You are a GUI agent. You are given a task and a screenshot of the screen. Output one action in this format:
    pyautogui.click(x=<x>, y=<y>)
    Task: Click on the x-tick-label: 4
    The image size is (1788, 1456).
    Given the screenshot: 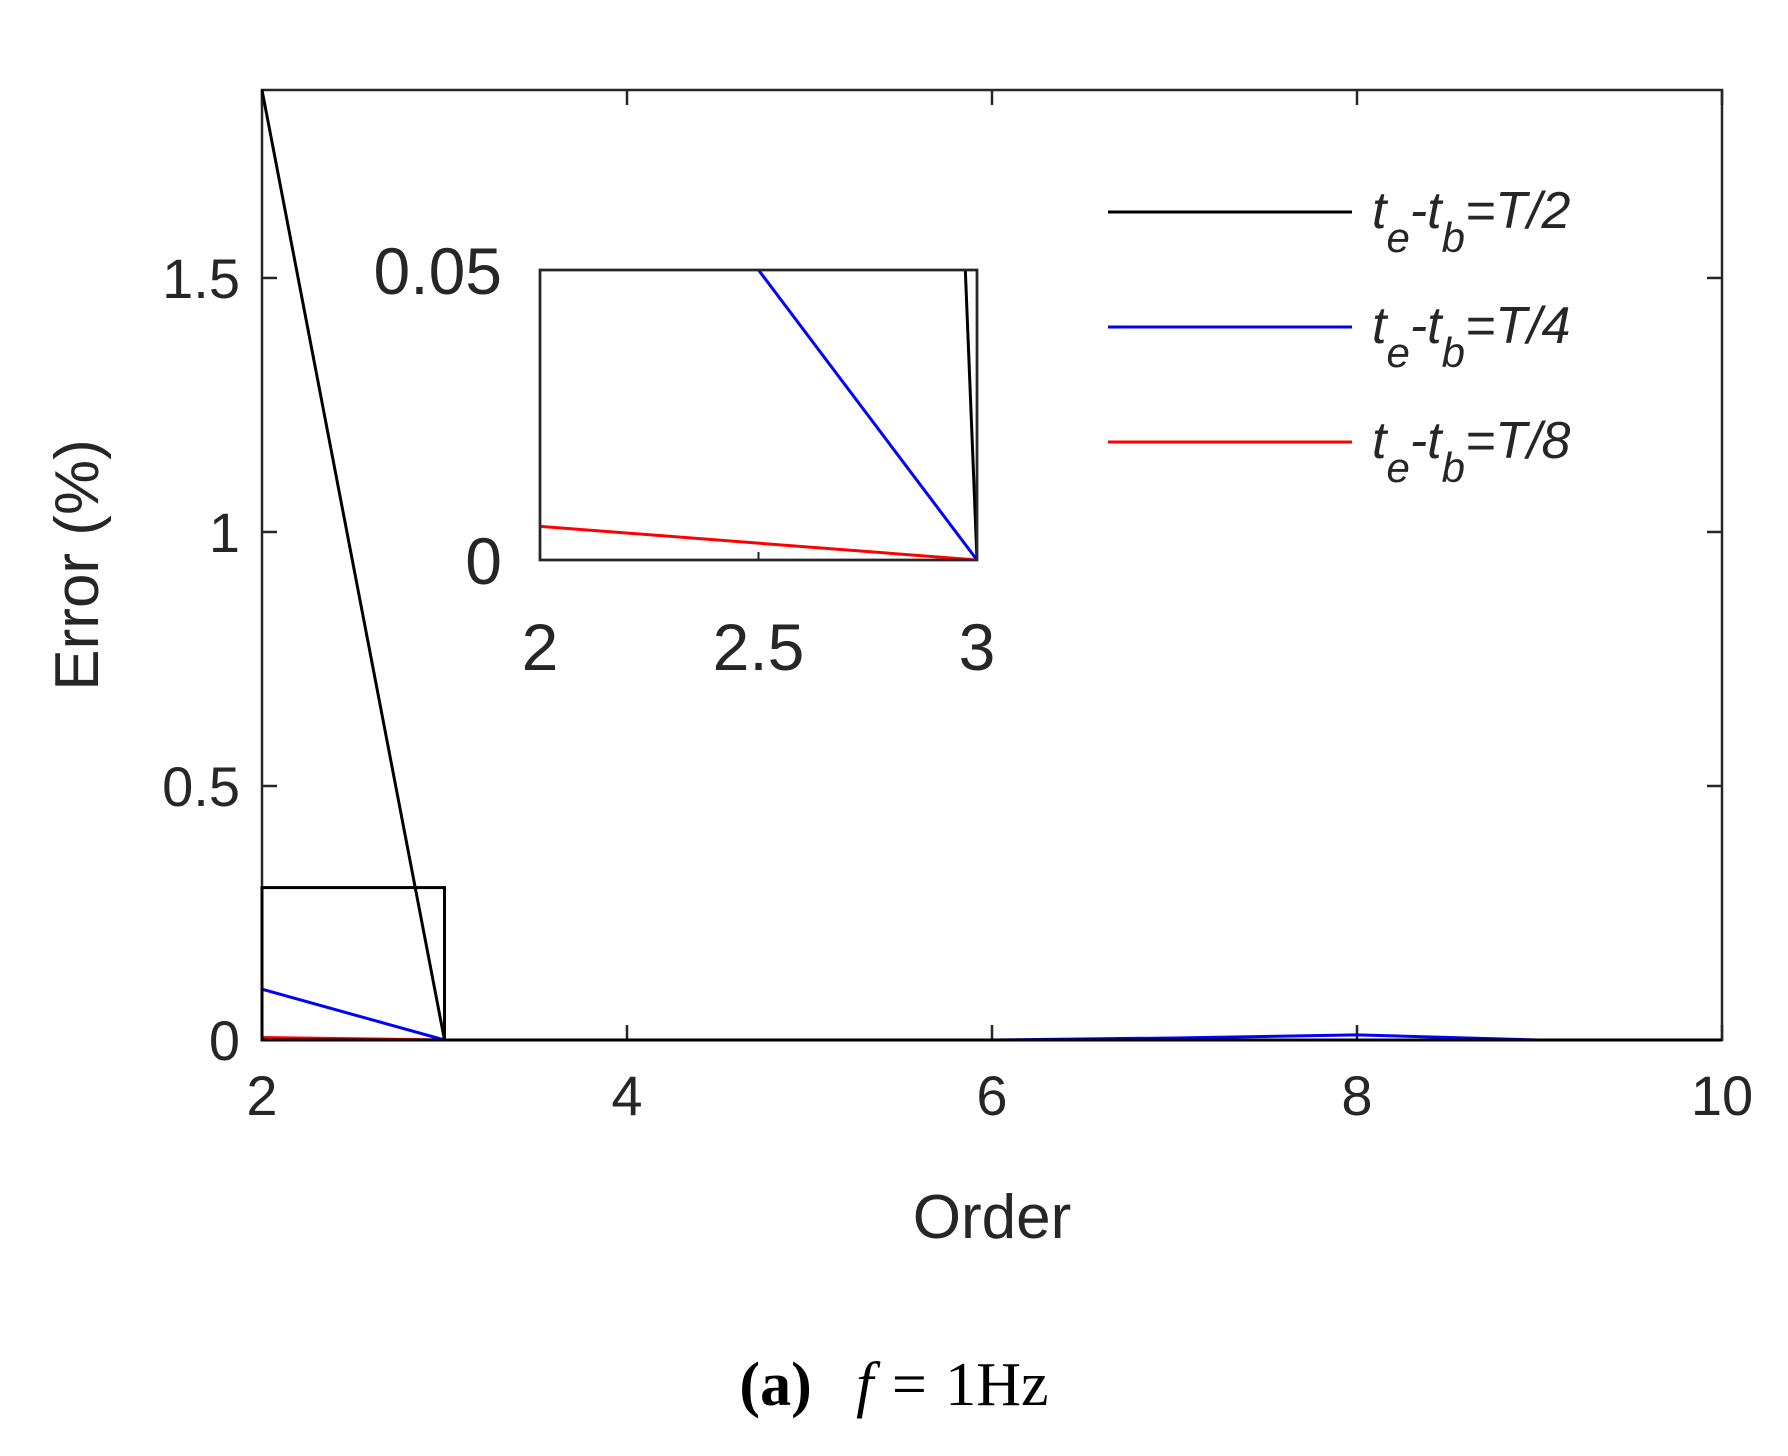 What is the action you would take?
    pyautogui.click(x=626, y=1095)
    